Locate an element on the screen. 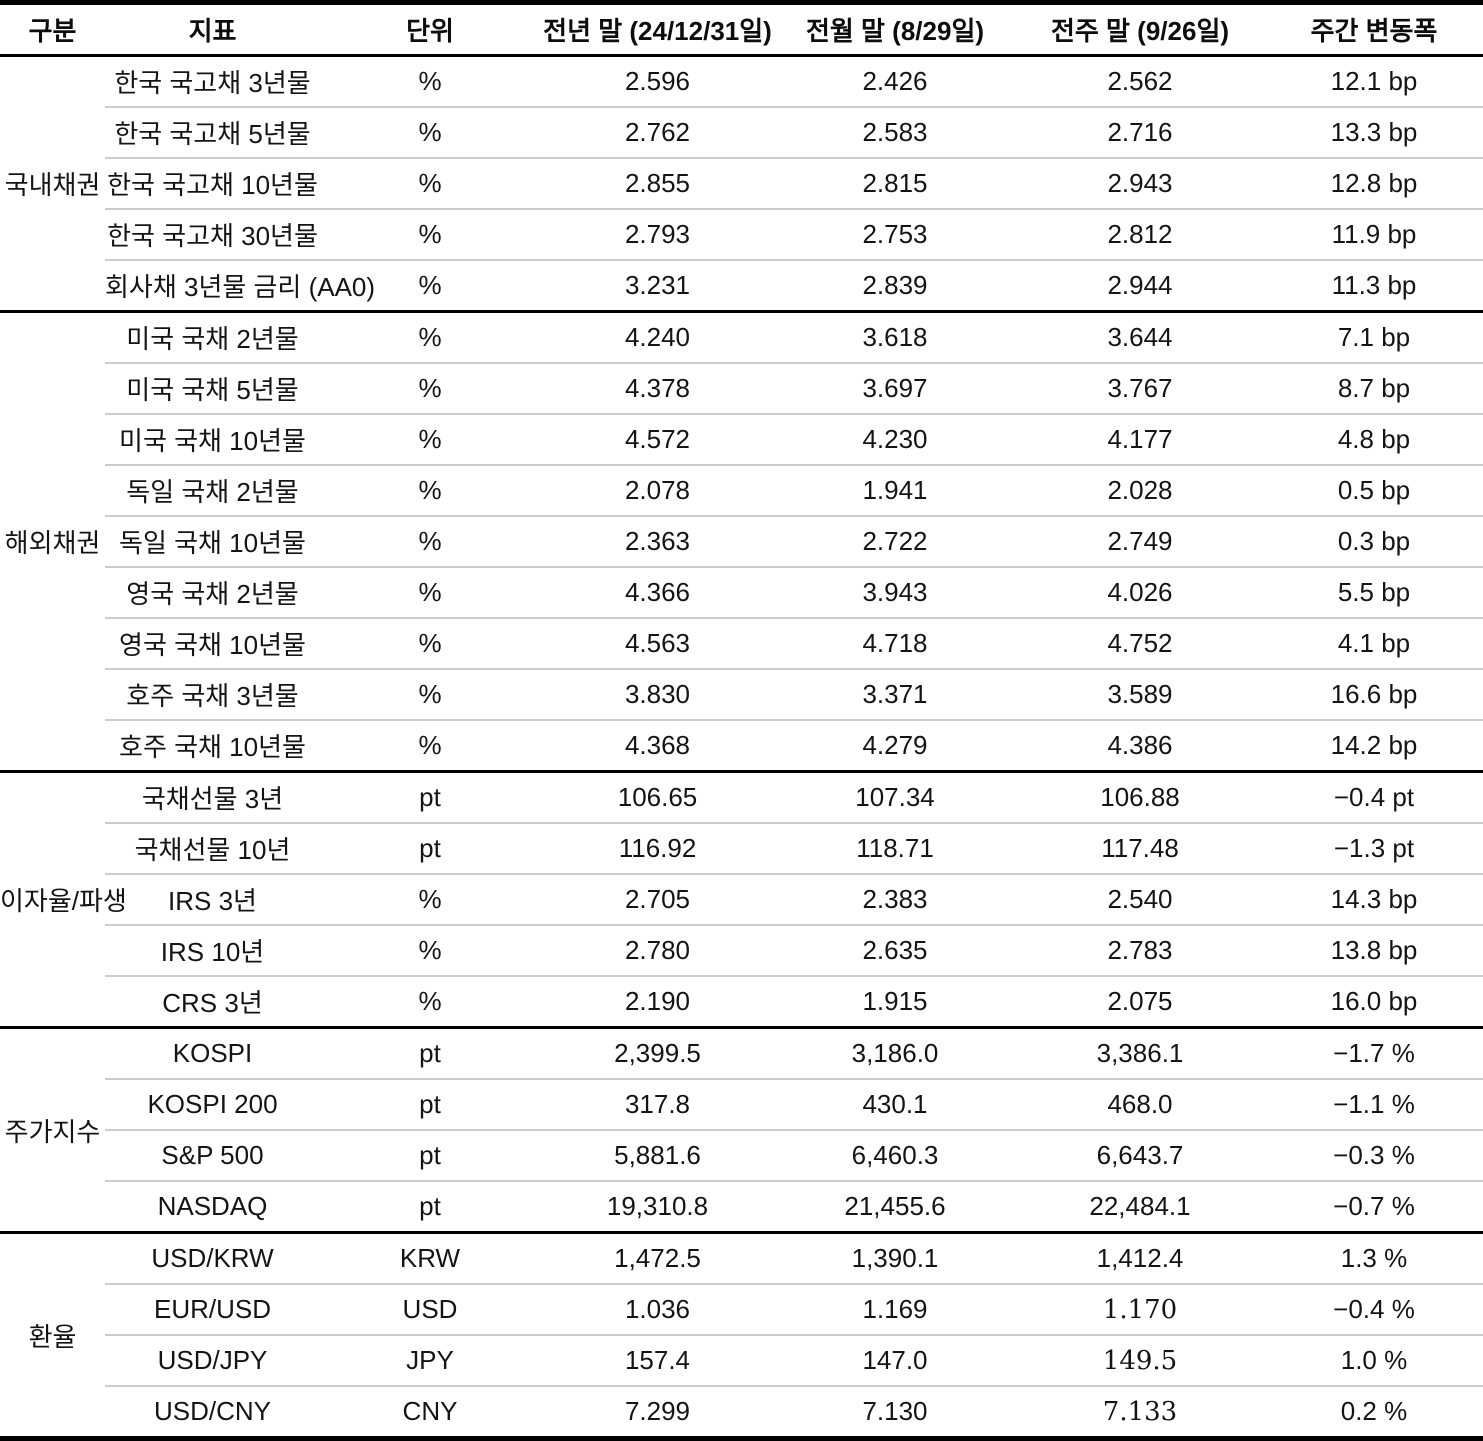 This screenshot has height=1441, width=1483. value-prev-year: 4.366 is located at coordinates (657, 592).